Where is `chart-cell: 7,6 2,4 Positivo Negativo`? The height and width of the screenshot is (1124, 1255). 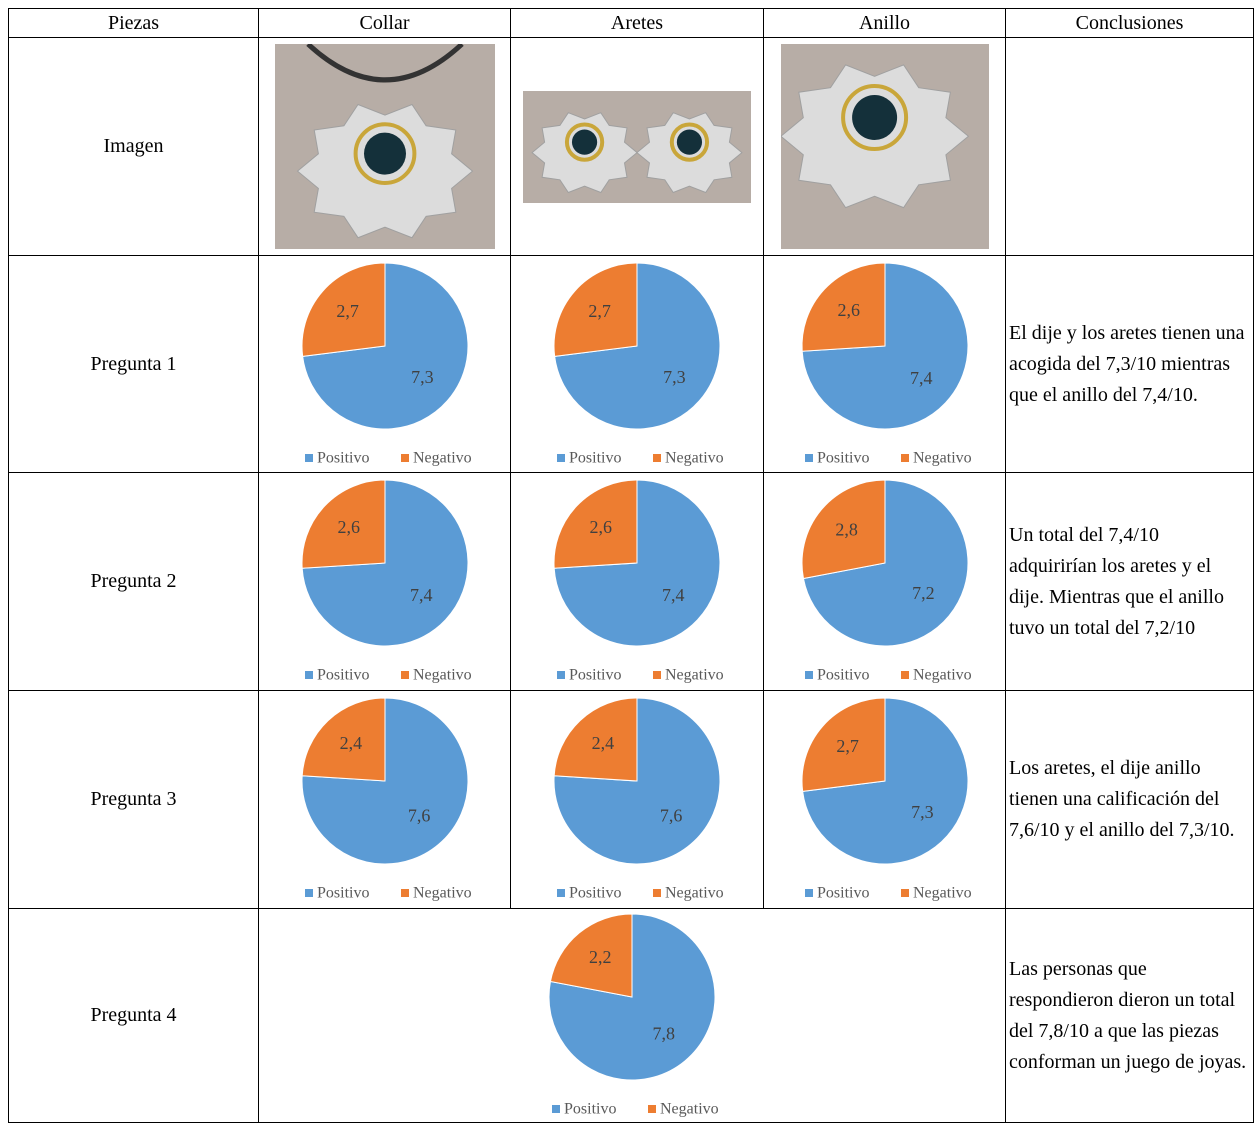 chart-cell: 7,6 2,4 Positivo Negativo is located at coordinates (384, 799).